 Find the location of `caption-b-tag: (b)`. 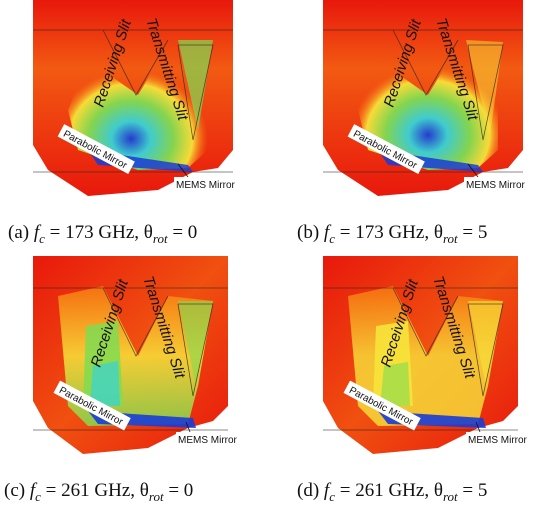

caption-b-tag: (b) is located at coordinates (308, 232).